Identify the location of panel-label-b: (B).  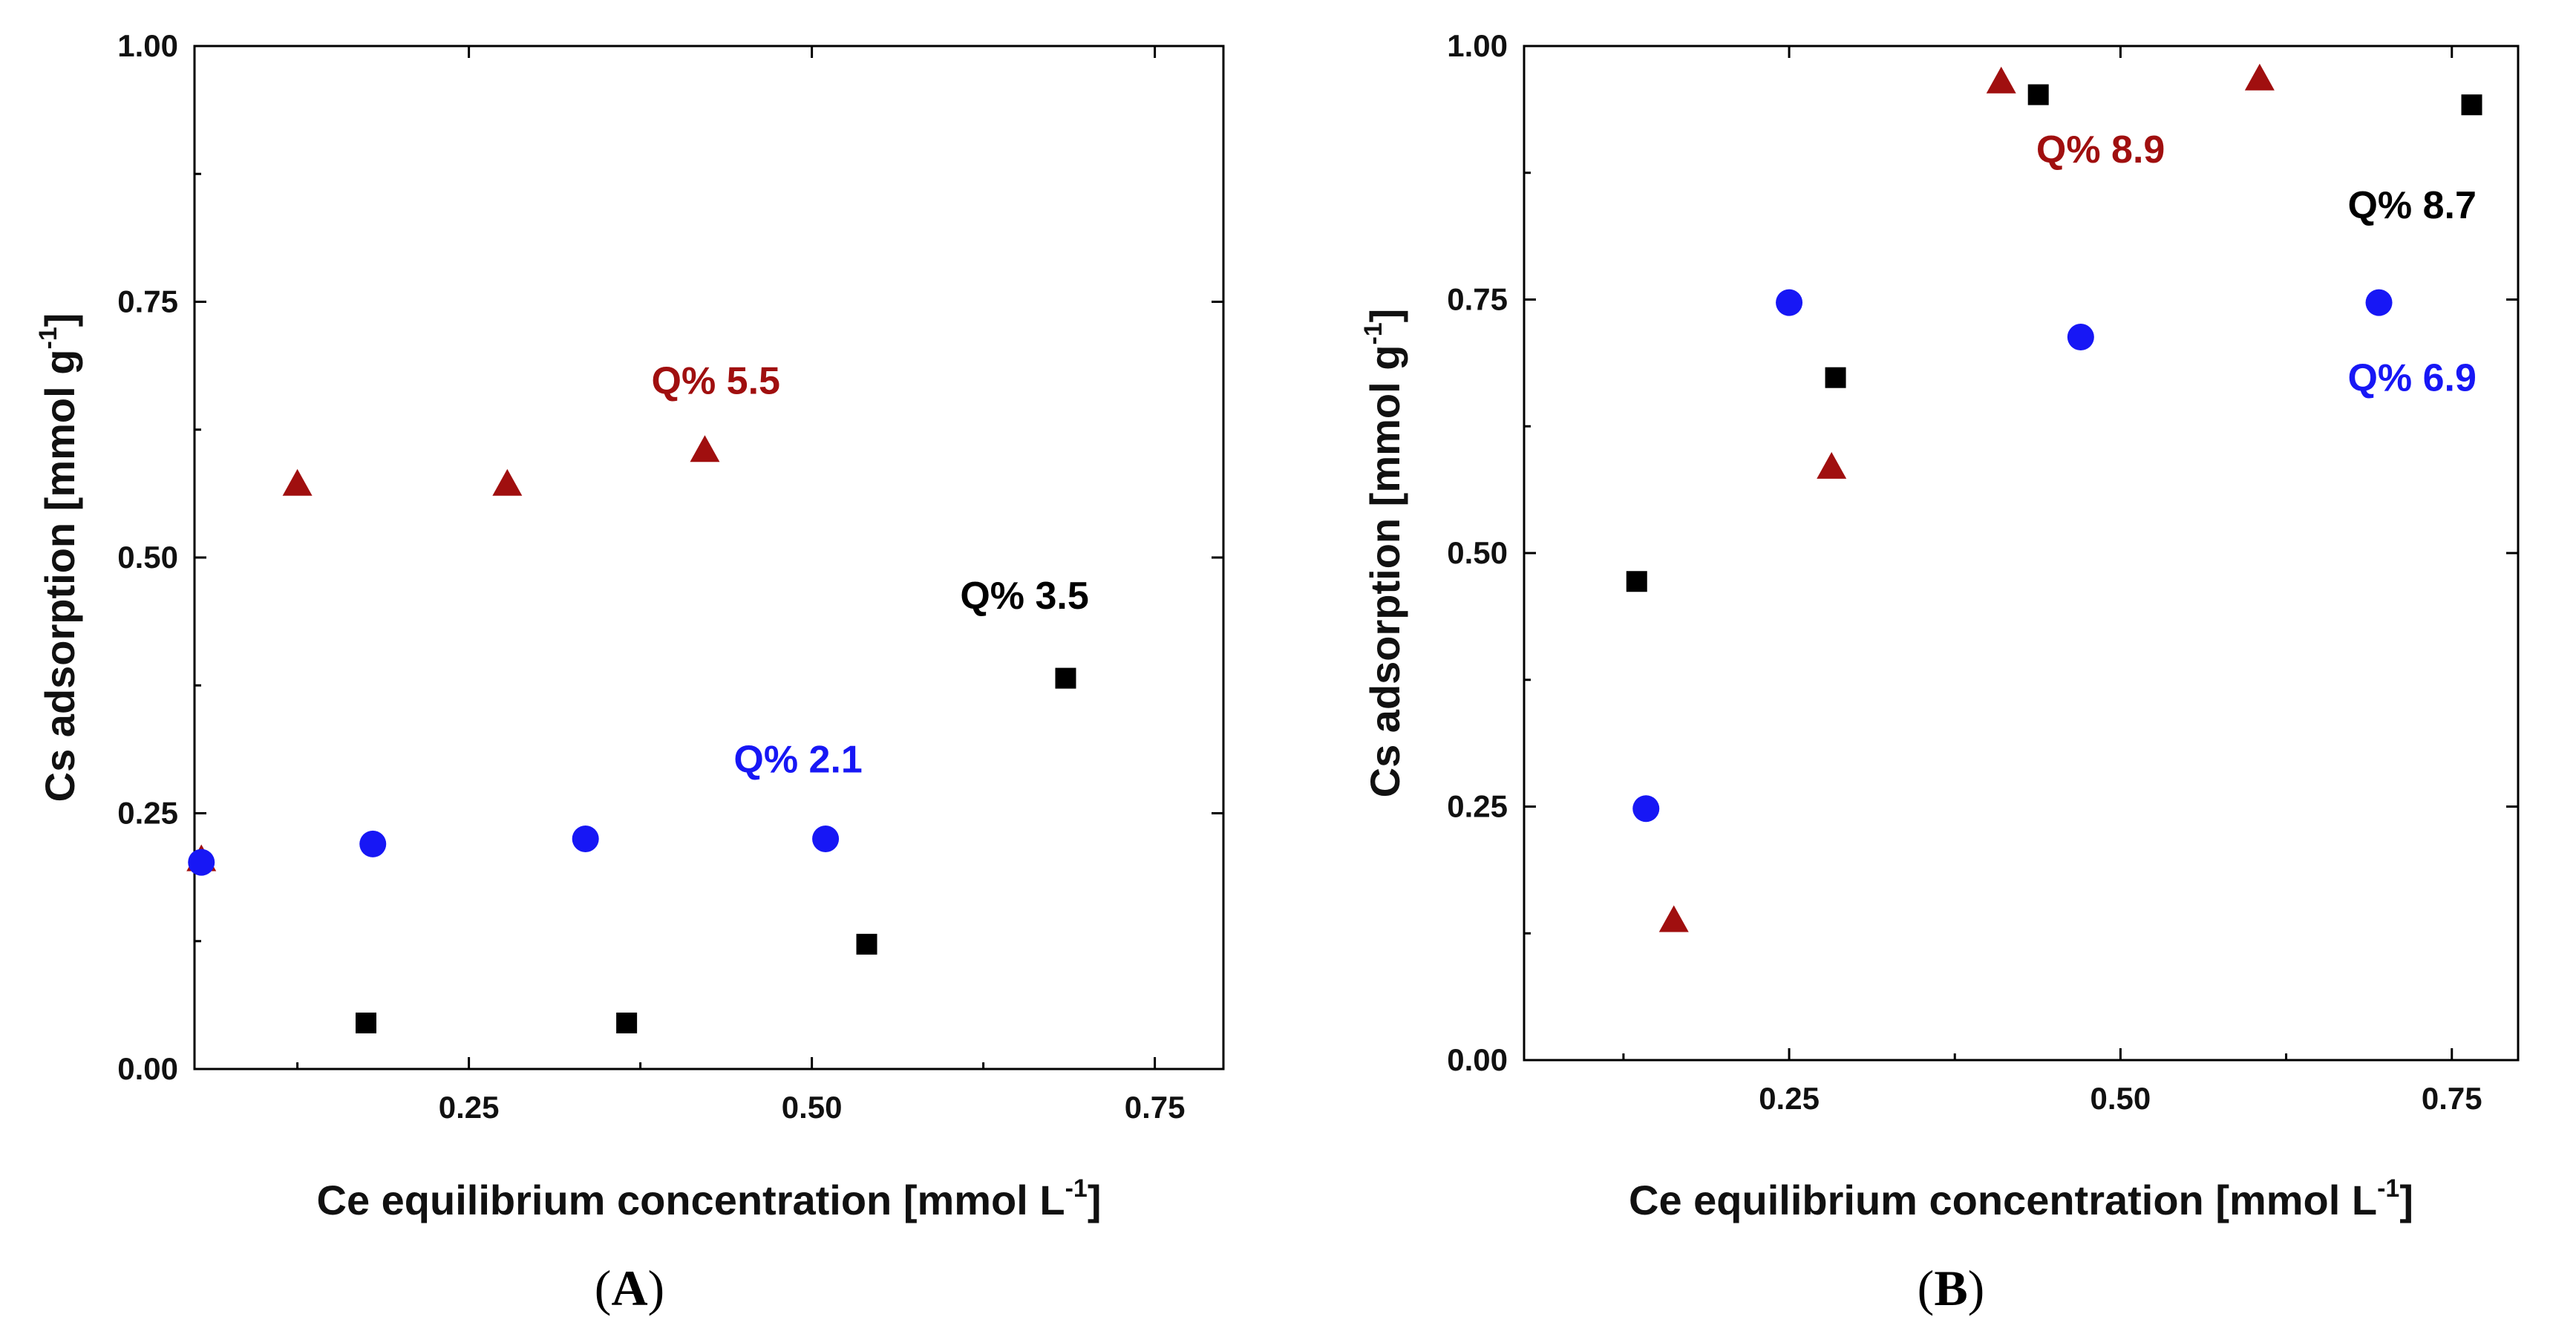
(1951, 1288).